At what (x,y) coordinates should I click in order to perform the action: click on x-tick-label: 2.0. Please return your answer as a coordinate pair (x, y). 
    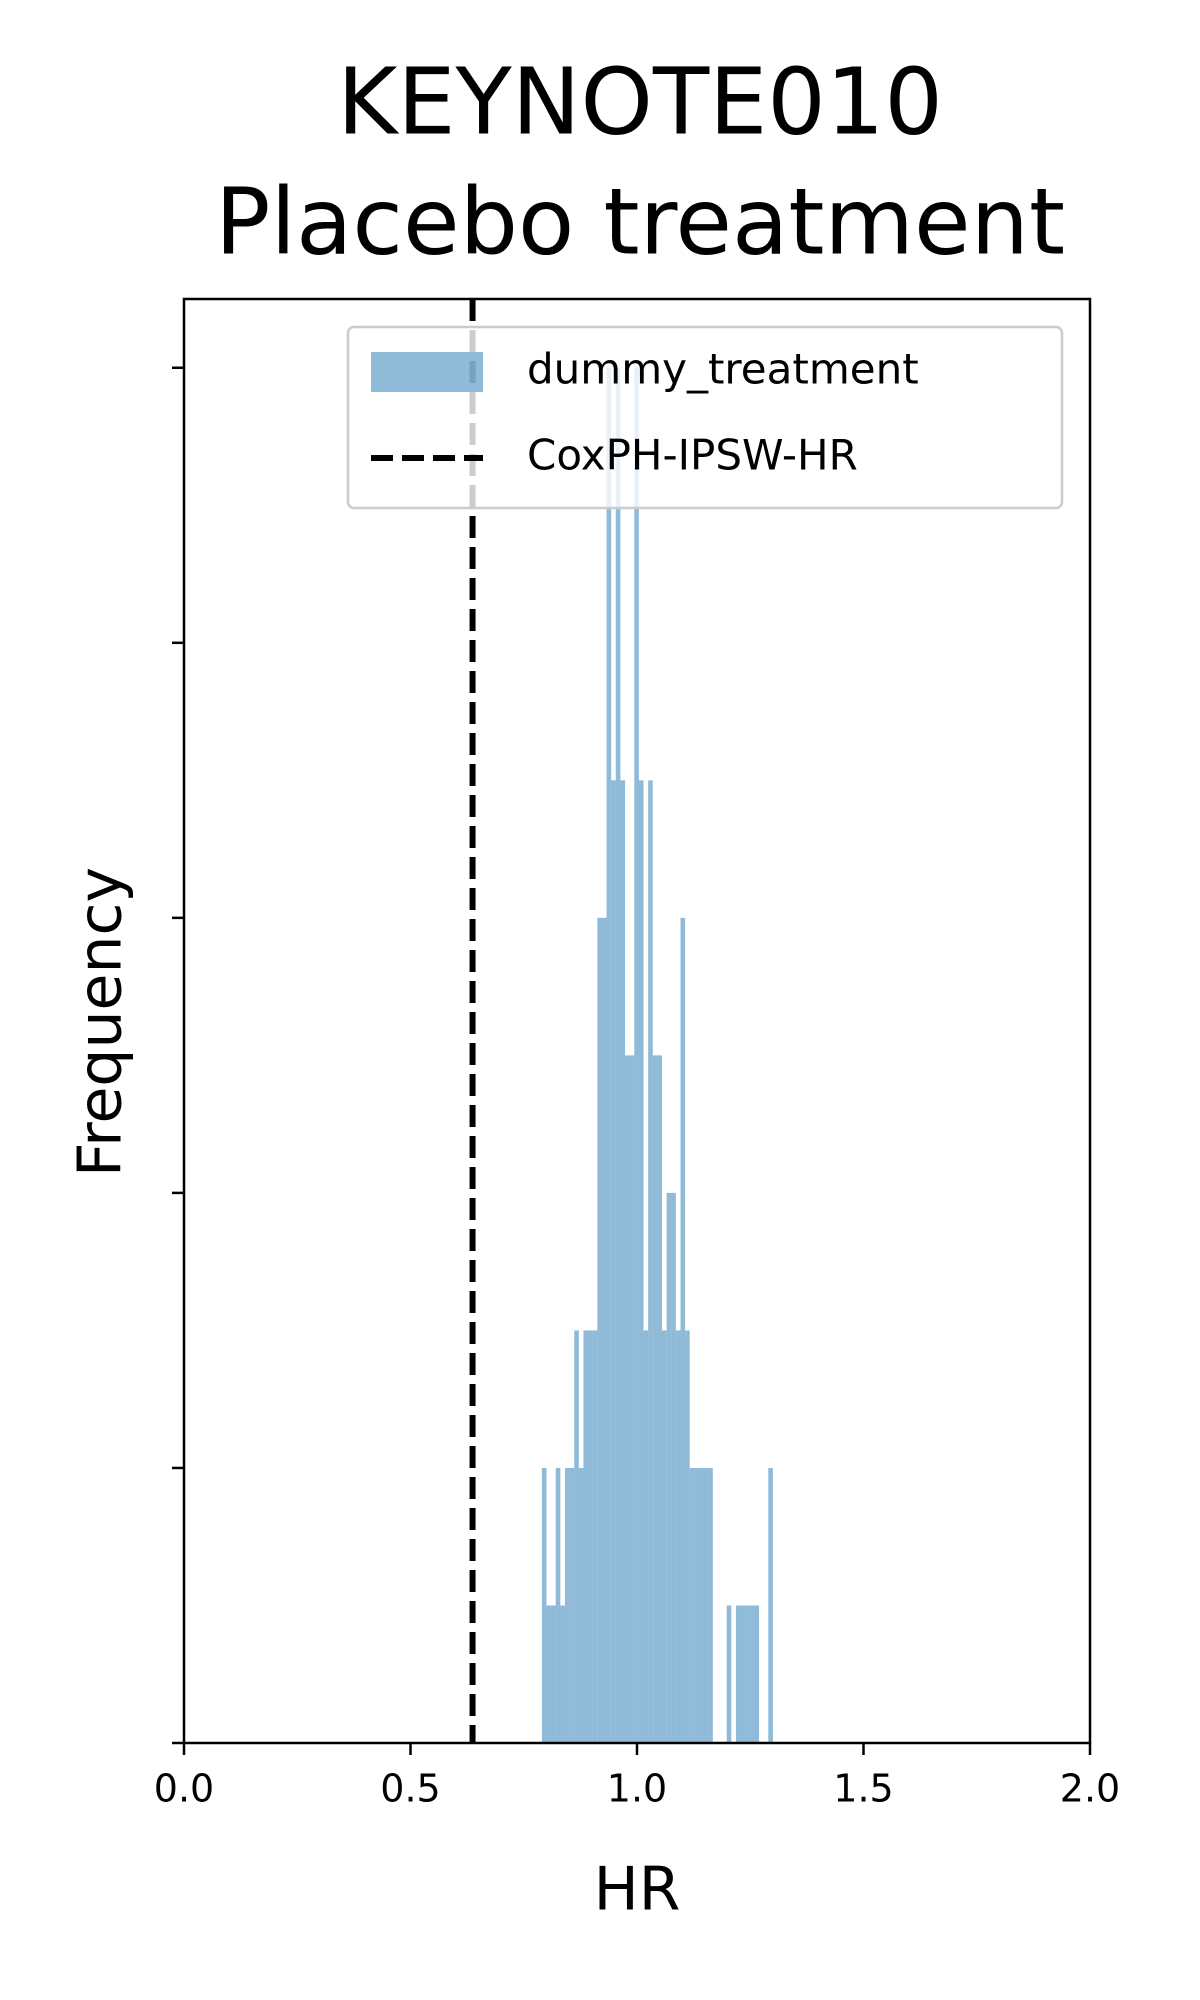
    Looking at the image, I should click on (1090, 1789).